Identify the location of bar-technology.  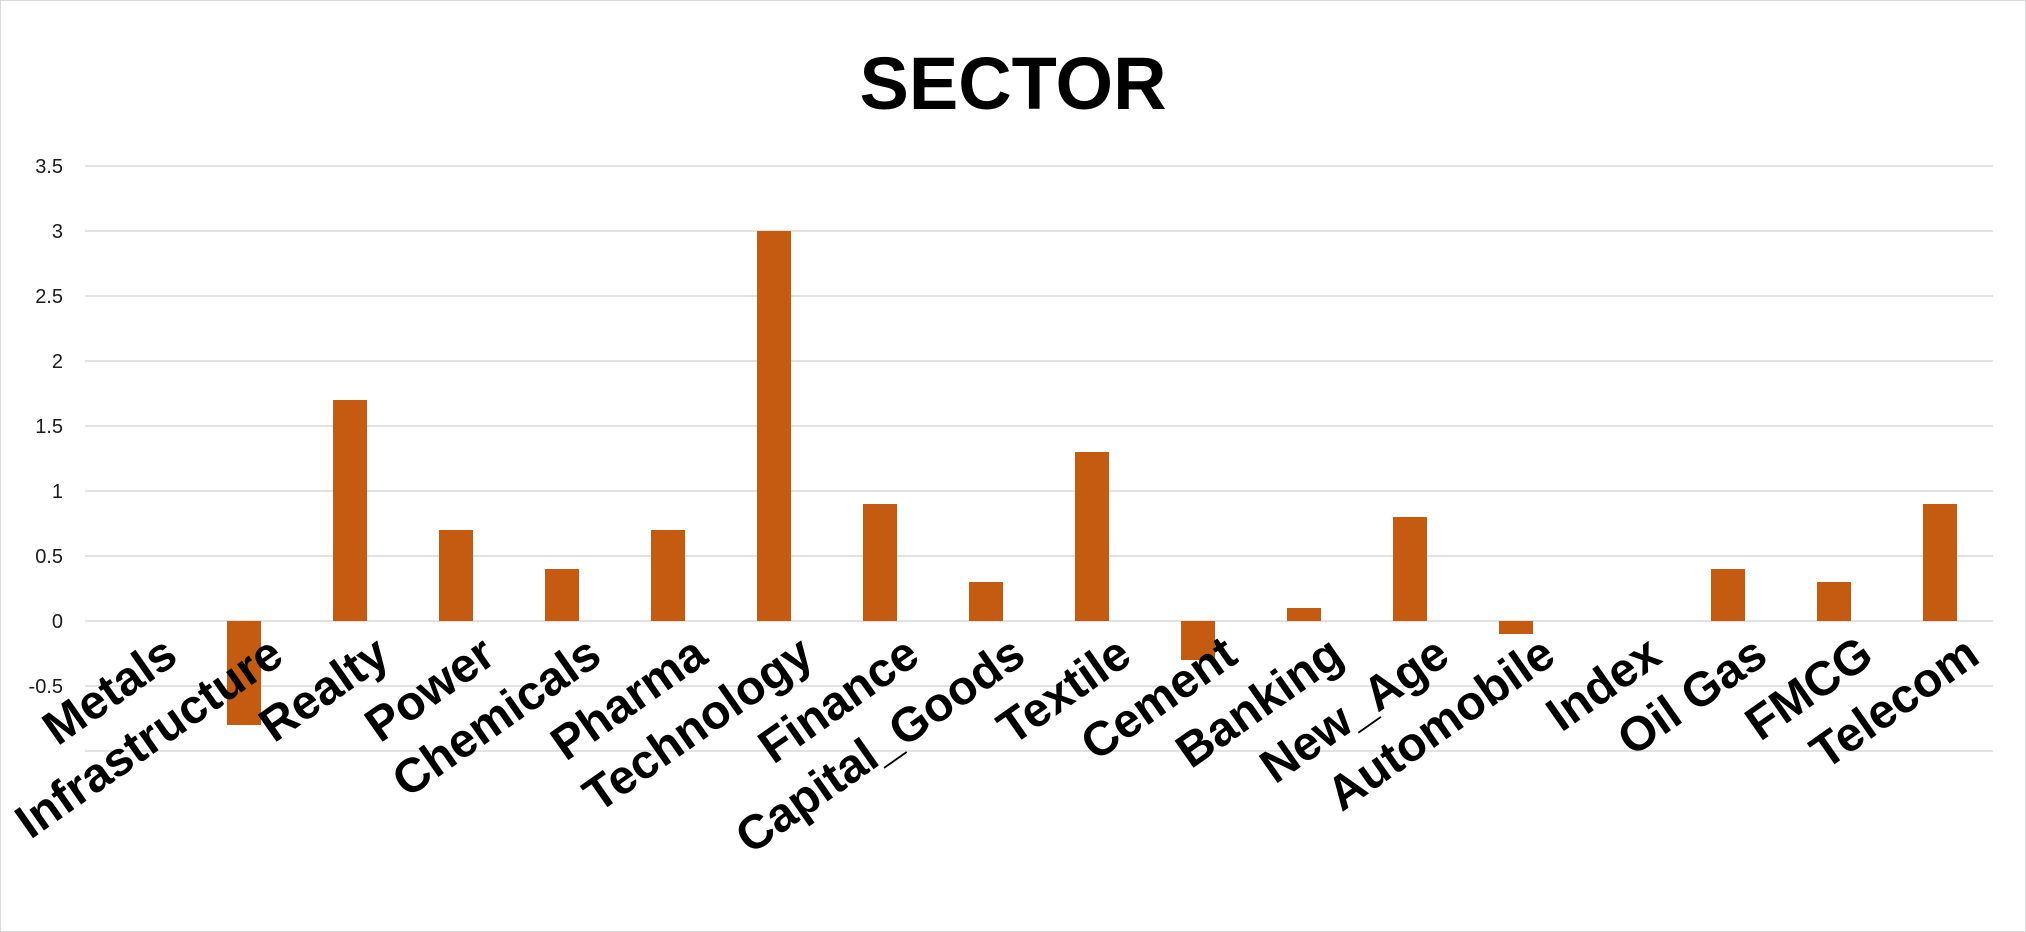
(774, 426).